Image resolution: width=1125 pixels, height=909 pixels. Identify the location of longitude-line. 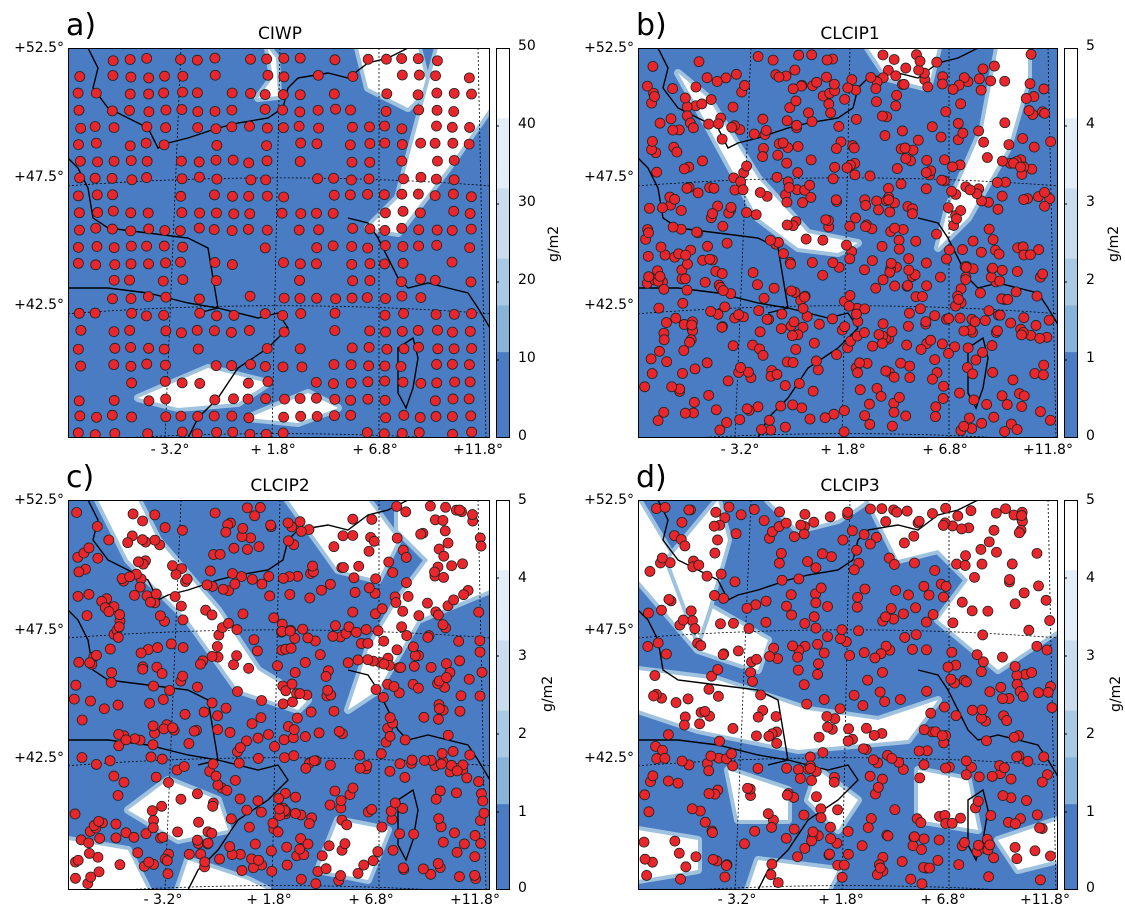
(846, 243).